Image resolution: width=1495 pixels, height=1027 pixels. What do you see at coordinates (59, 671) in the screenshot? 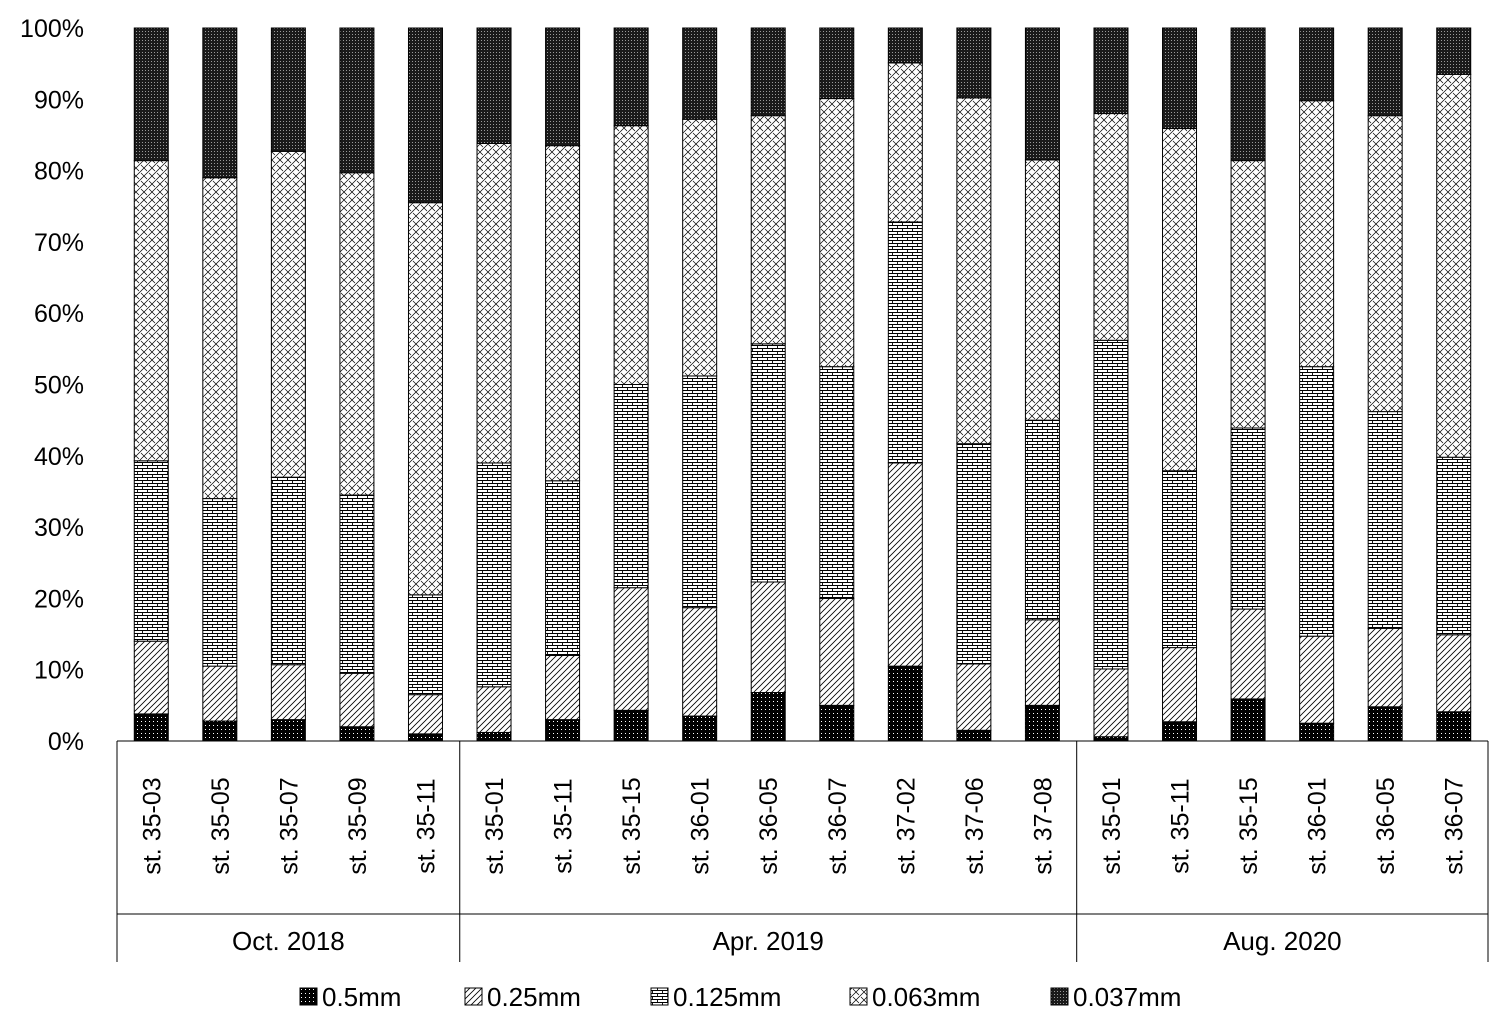
I see `y-tick-label: 10%` at bounding box center [59, 671].